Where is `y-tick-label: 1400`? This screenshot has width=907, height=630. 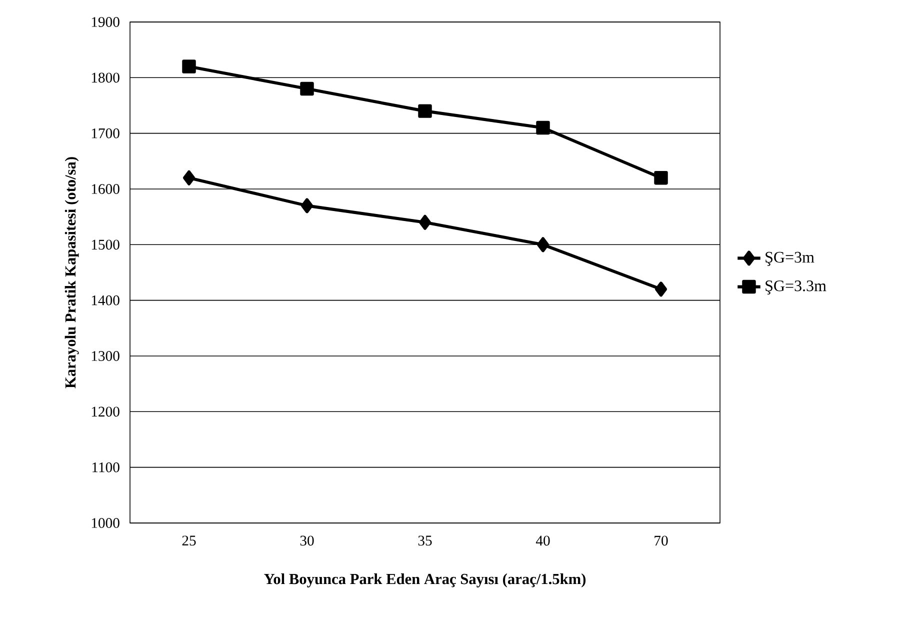 y-tick-label: 1400 is located at coordinates (106, 300).